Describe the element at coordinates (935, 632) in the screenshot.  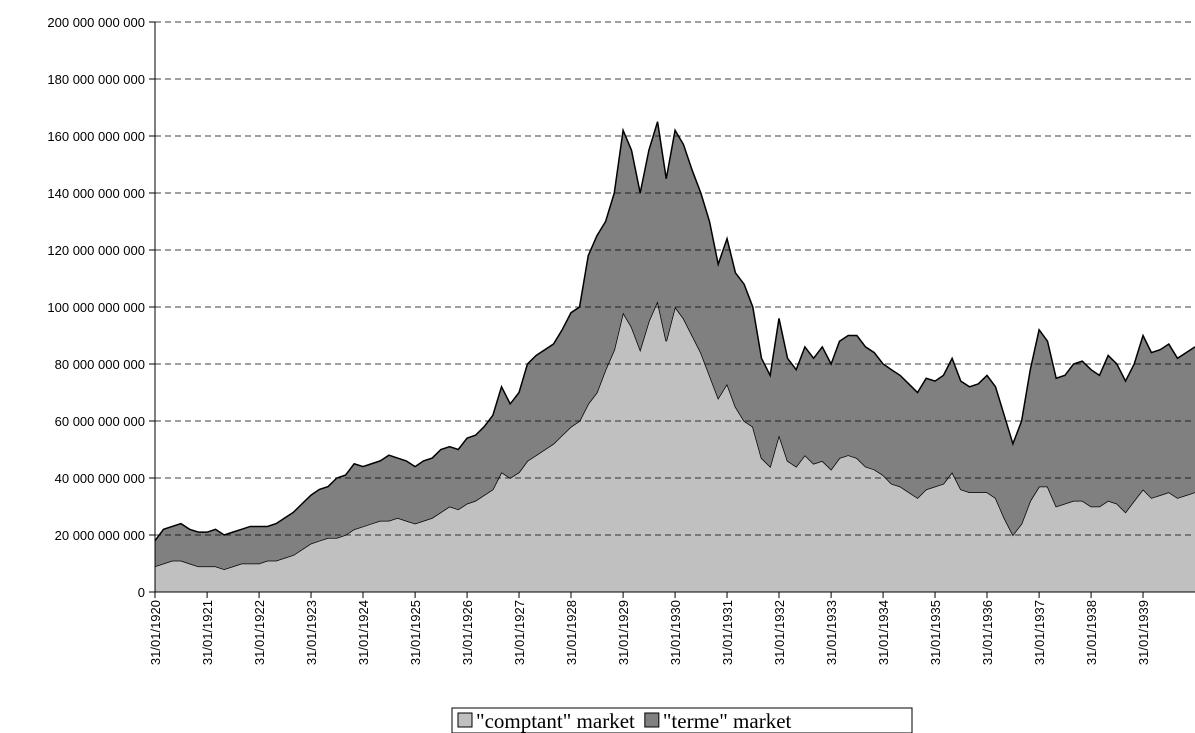
I see `x-tick-label: 31/01/1935` at that location.